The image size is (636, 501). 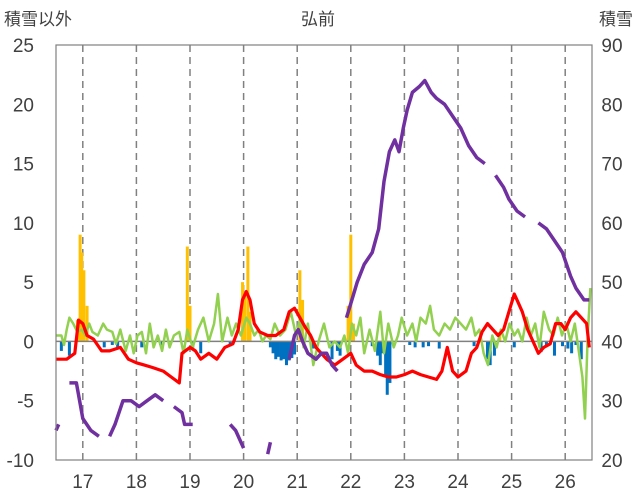 I want to click on left-tick-label: -5, so click(x=25, y=402).